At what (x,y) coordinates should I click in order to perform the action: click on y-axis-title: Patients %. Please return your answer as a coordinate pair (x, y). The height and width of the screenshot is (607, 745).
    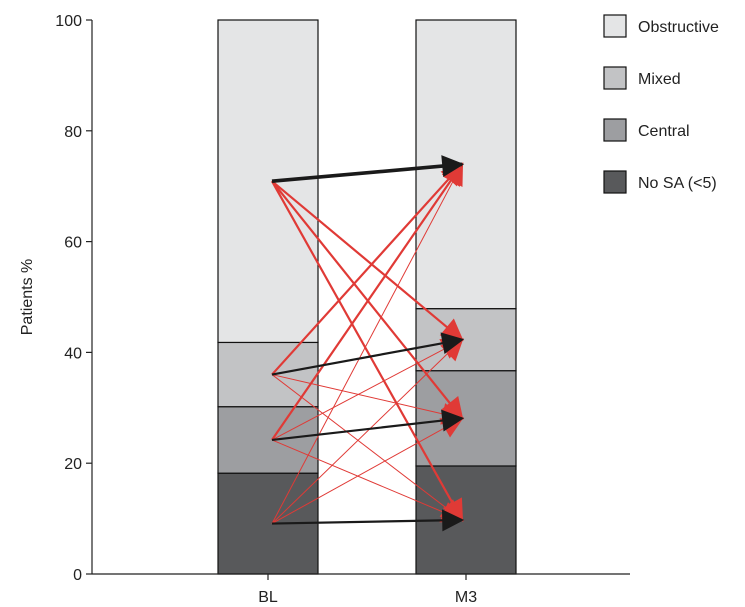
    Looking at the image, I should click on (27, 297).